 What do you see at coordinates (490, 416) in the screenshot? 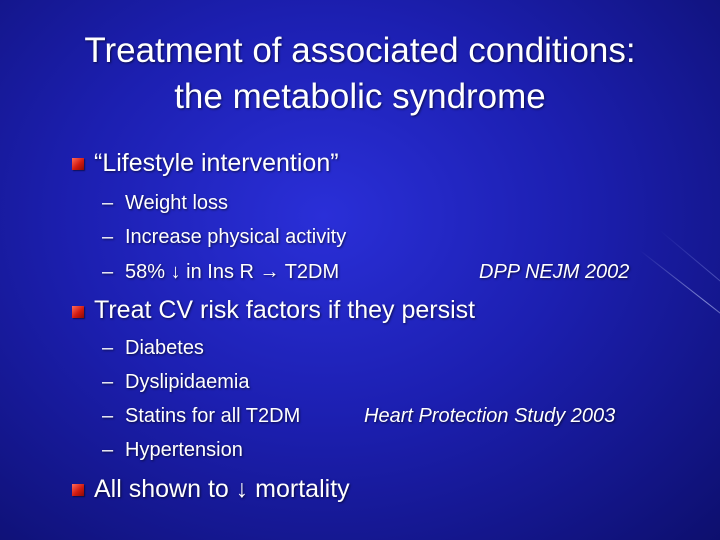
I see `reference-heart-protection: Heart Protection Study 2003` at bounding box center [490, 416].